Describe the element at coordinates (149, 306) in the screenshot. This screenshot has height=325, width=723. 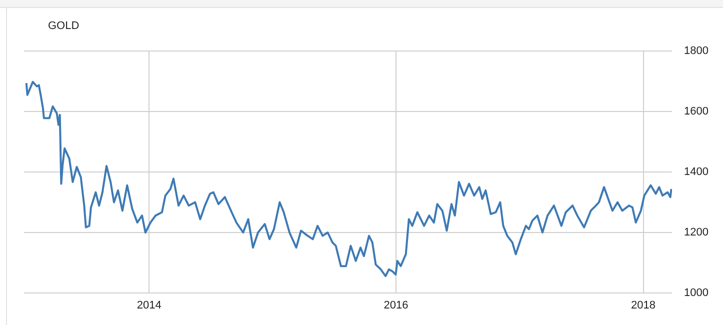
I see `x-tick-label: 2014` at that location.